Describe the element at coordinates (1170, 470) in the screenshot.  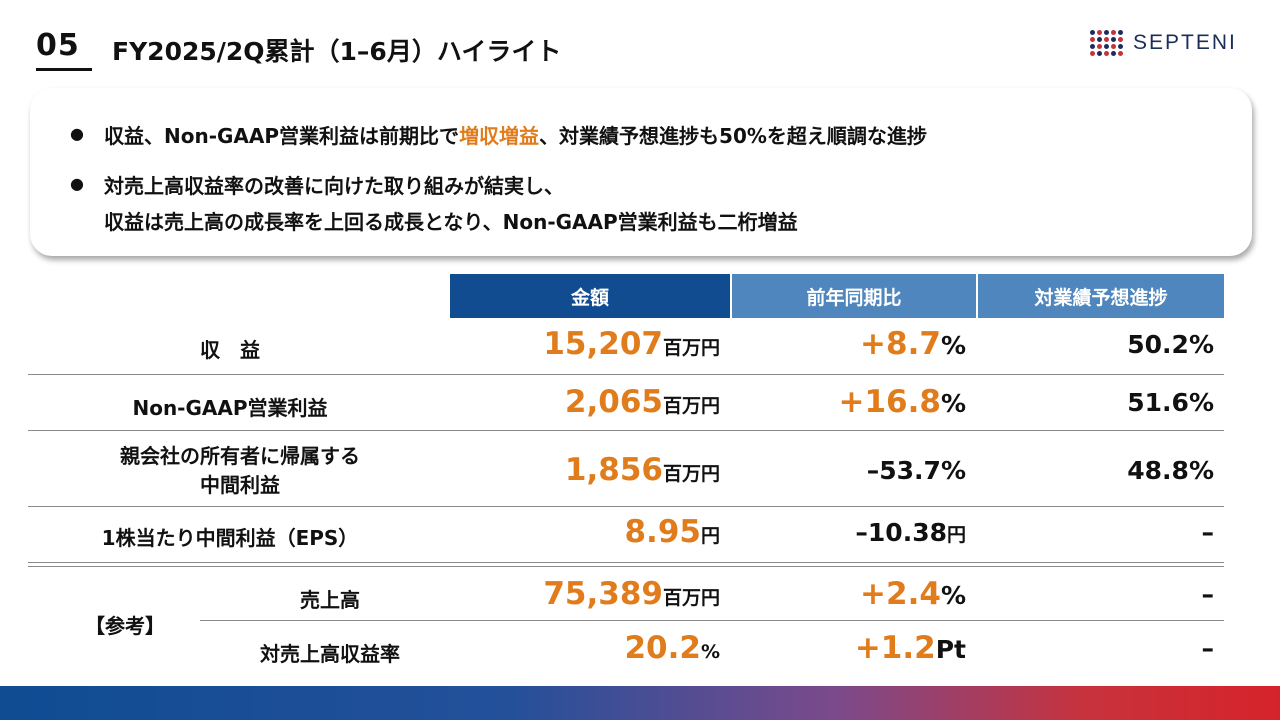
I see `progress-net-income: 48.8%` at that location.